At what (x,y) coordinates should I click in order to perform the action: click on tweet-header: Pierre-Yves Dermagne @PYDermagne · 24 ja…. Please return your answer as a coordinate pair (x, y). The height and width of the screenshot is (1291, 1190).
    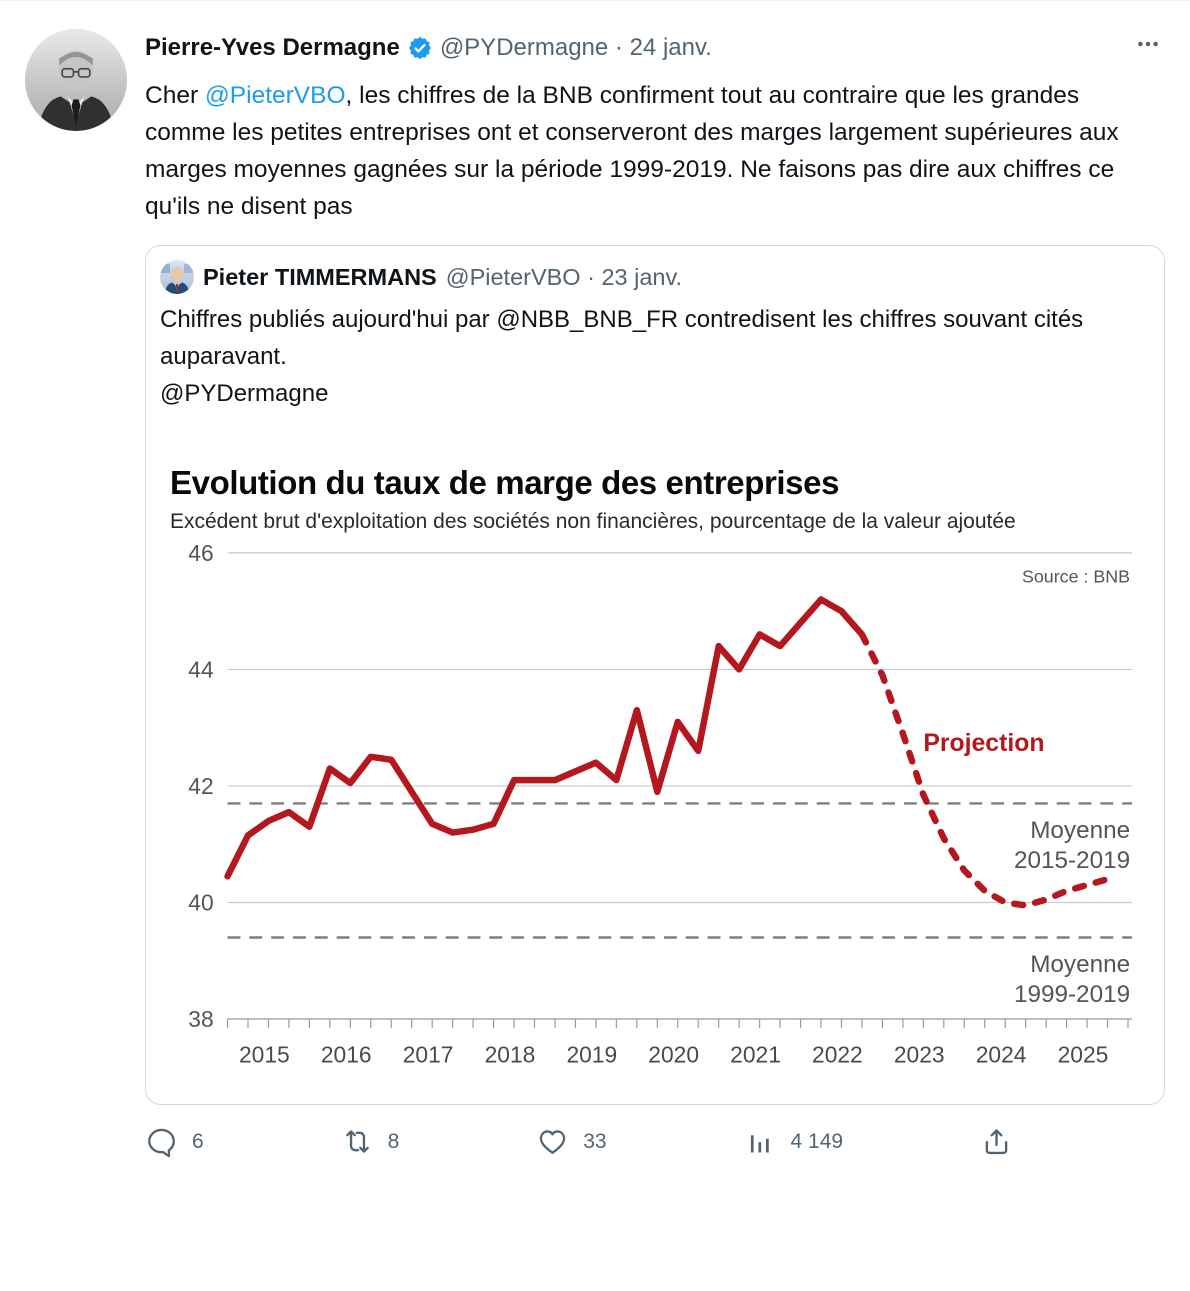
    Looking at the image, I should click on (655, 48).